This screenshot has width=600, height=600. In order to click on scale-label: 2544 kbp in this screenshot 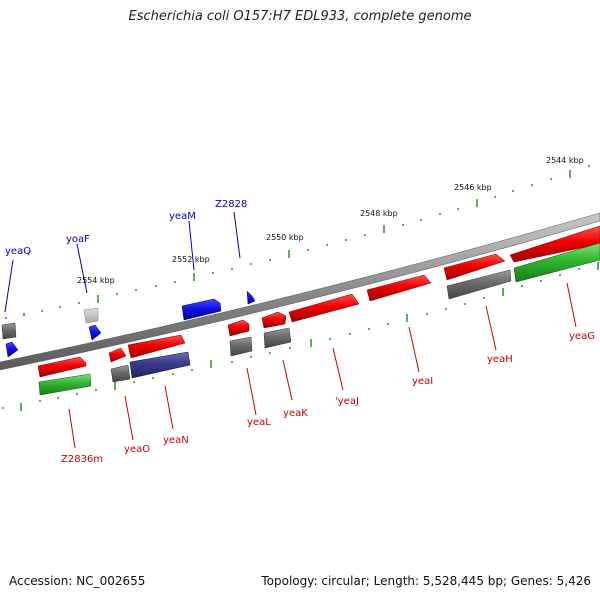, I will do `click(565, 160)`.